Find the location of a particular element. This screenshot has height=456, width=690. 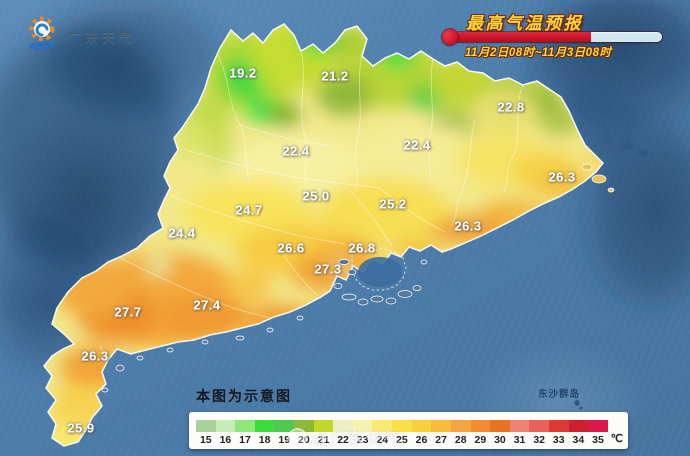

thermometer-icon is located at coordinates (555, 37).